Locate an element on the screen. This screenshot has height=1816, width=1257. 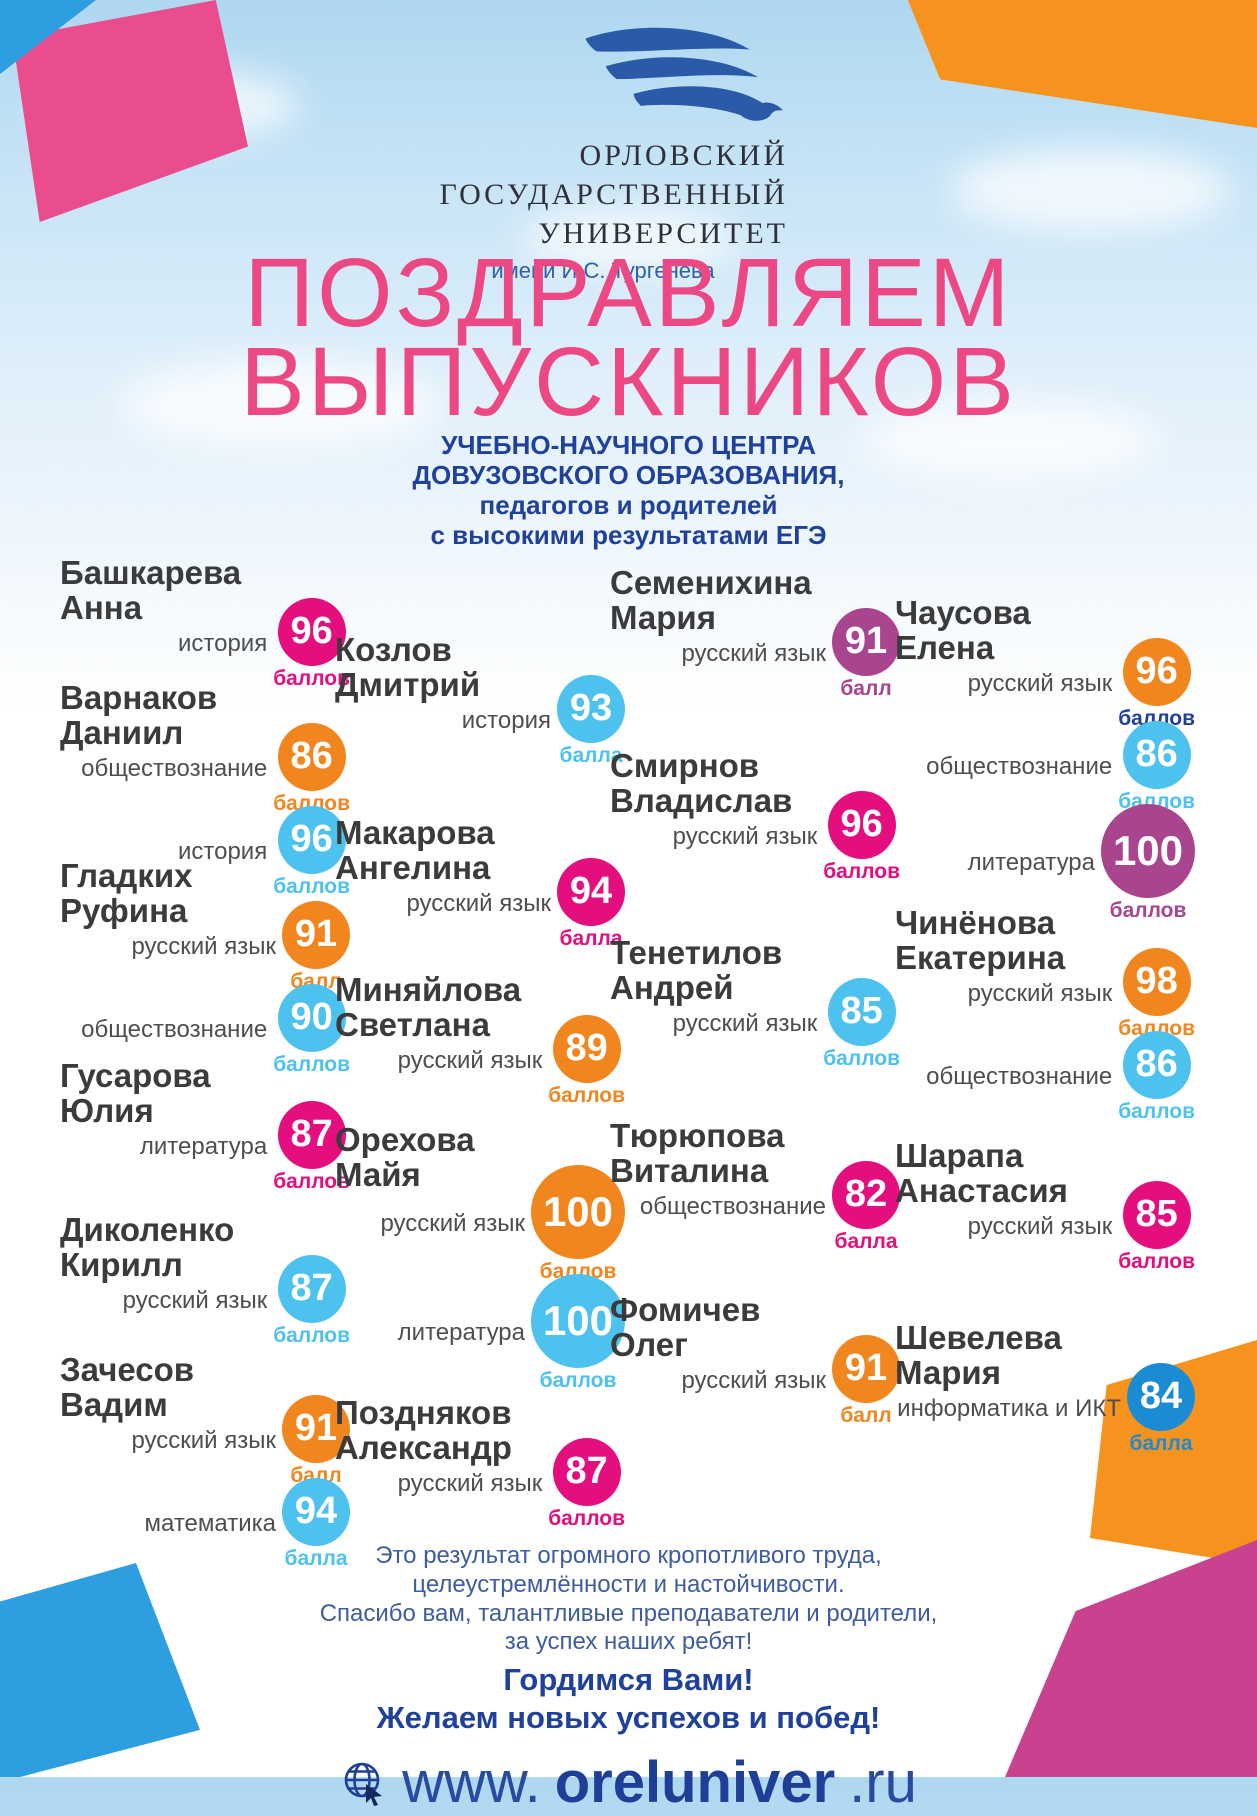
student-name: Орехова Майя is located at coordinates (405, 1157).